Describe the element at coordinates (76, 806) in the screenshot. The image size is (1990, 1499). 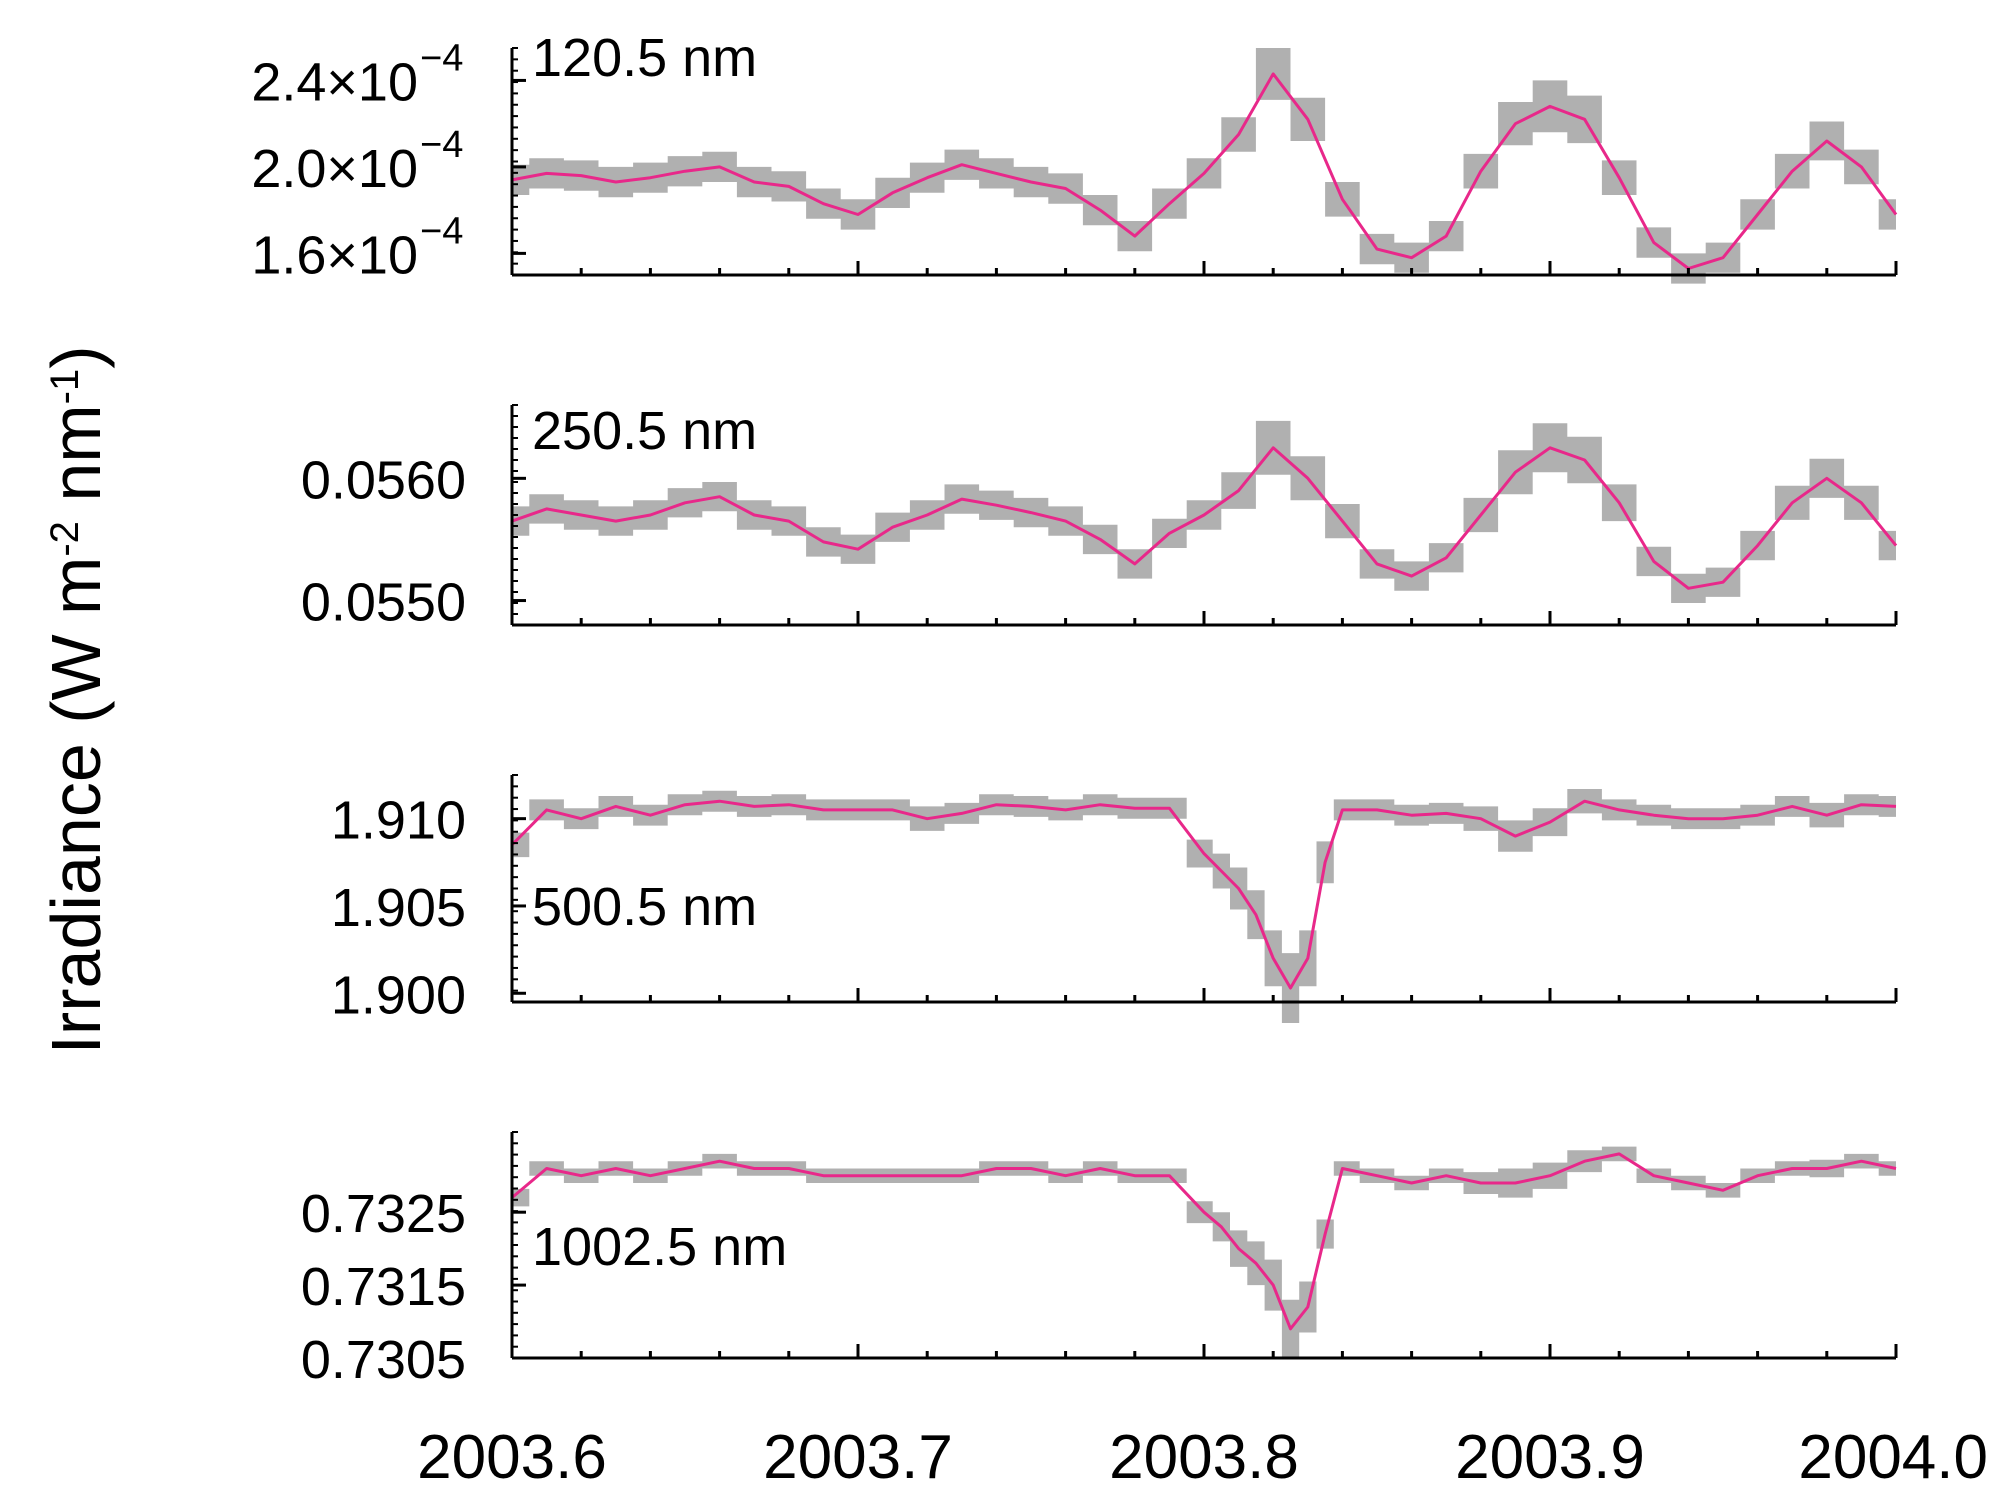
I see `y-axis-label-main: Irradiance (W m` at that location.